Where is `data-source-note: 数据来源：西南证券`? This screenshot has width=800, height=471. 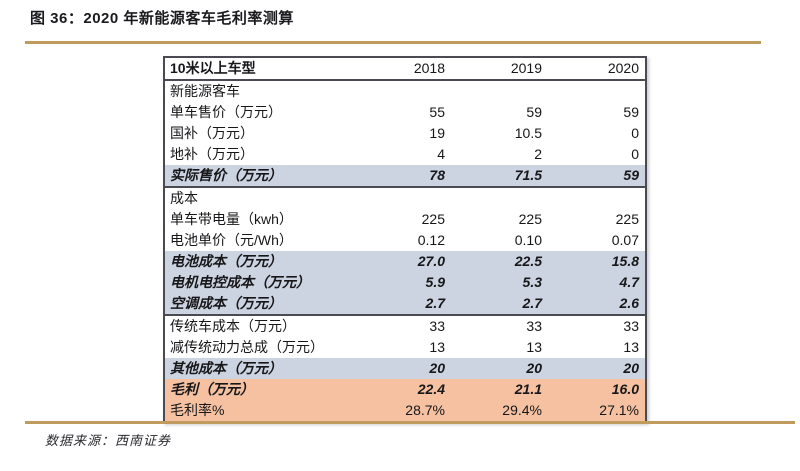
data-source-note: 数据来源：西南证券 is located at coordinates (108, 440).